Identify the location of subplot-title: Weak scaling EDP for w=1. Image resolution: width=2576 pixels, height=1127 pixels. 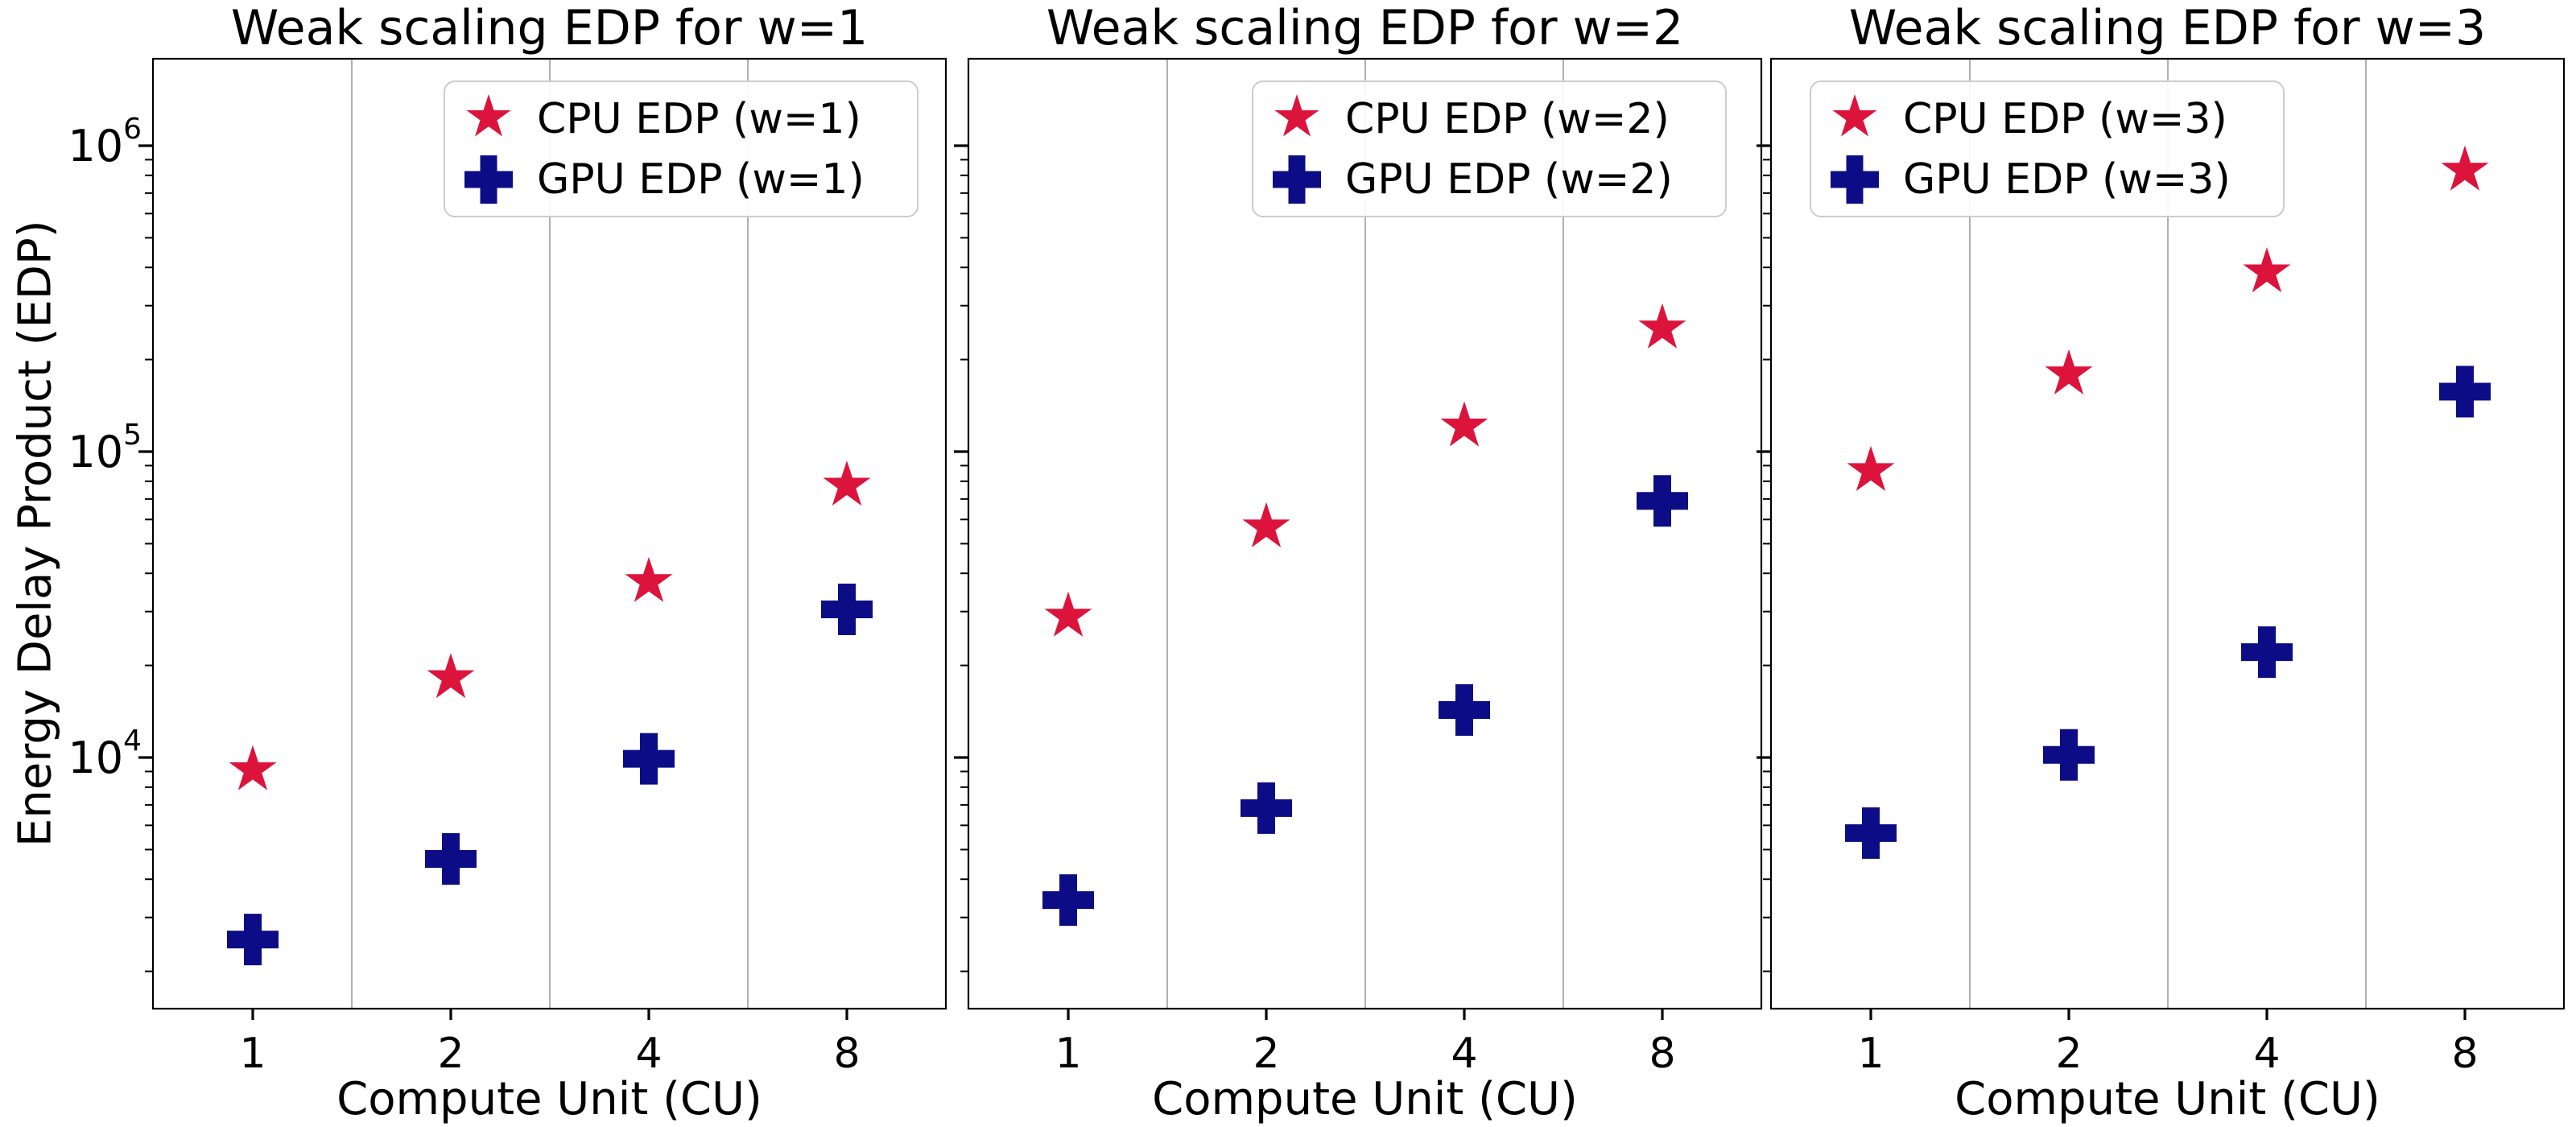
(549, 28).